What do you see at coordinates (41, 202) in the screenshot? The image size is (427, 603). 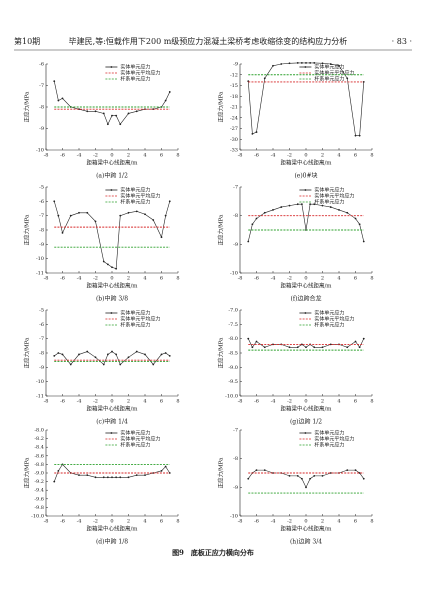 I see `y-tick-label: -6` at bounding box center [41, 202].